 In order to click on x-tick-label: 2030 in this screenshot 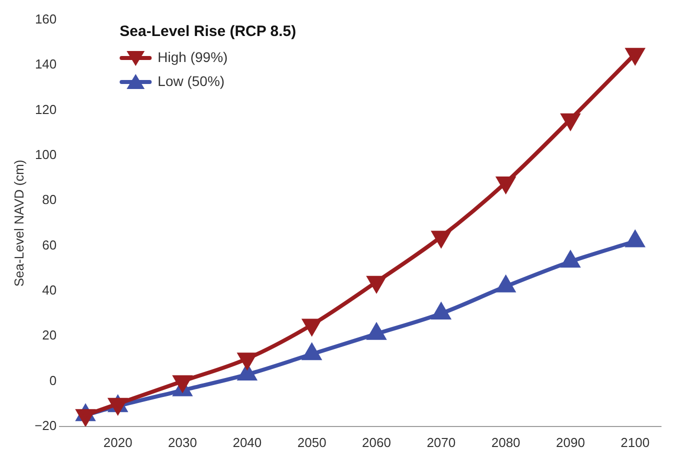, I will do `click(182, 442)`.